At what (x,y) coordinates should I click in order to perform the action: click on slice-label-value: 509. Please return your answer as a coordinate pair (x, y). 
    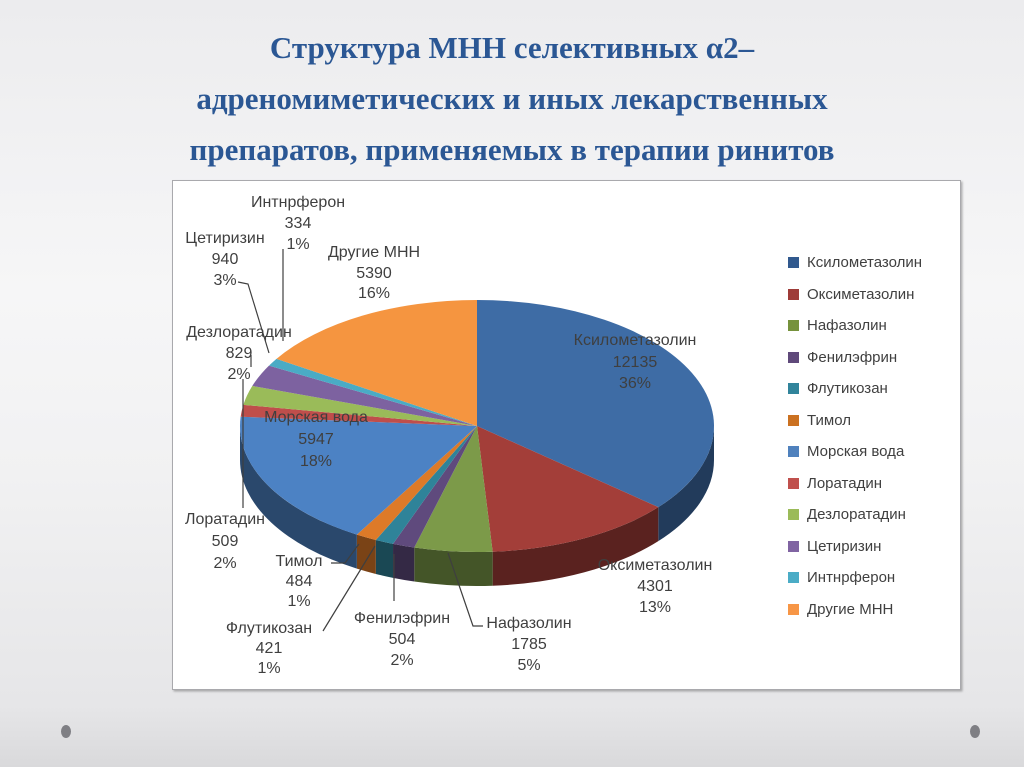
    Looking at the image, I should click on (225, 541).